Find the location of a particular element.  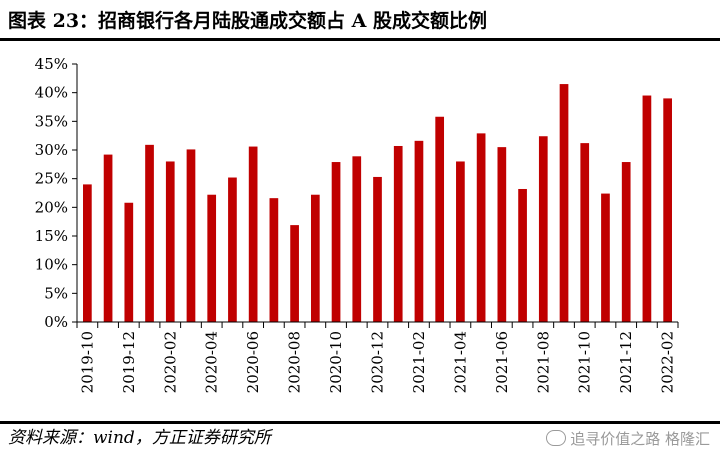

watermark: 追寻价值之路 格隆汇 is located at coordinates (628, 439).